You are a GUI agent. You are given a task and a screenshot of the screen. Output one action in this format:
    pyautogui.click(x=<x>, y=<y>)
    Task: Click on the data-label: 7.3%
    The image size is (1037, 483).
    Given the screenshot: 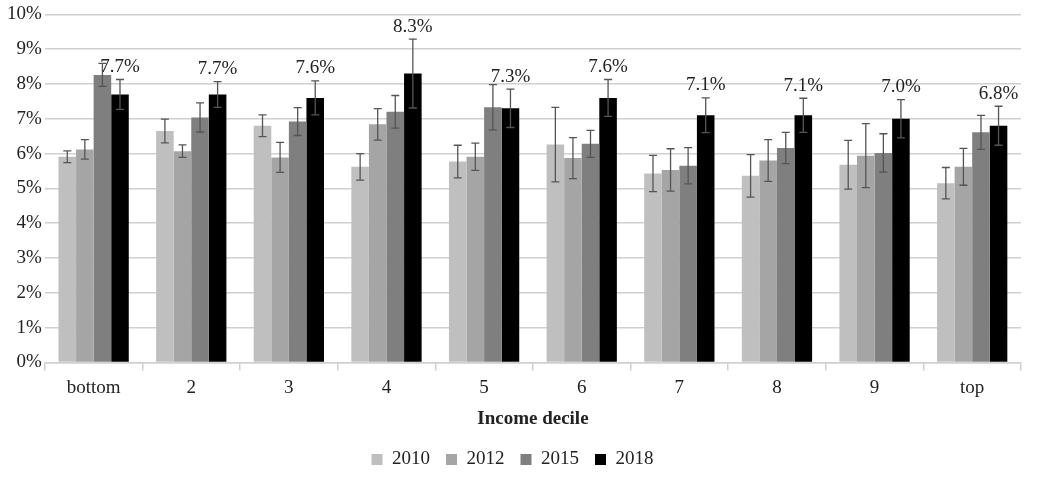 What is the action you would take?
    pyautogui.click(x=510, y=75)
    